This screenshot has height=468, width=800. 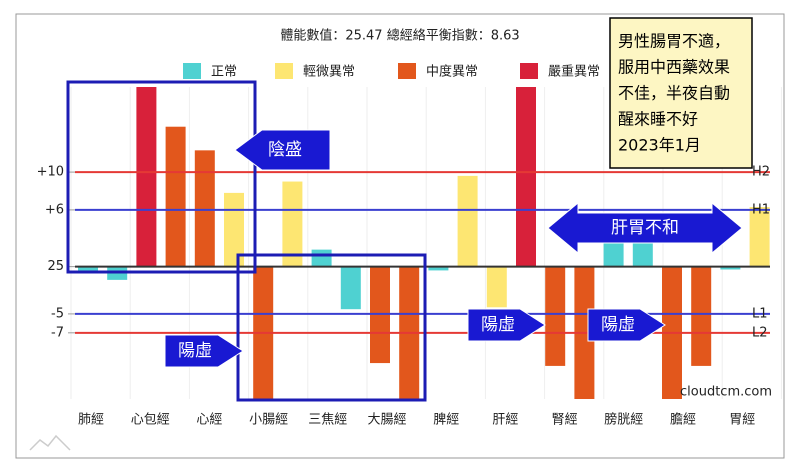 What do you see at coordinates (726, 392) in the screenshot?
I see `watermark: cloudtcm.com` at bounding box center [726, 392].